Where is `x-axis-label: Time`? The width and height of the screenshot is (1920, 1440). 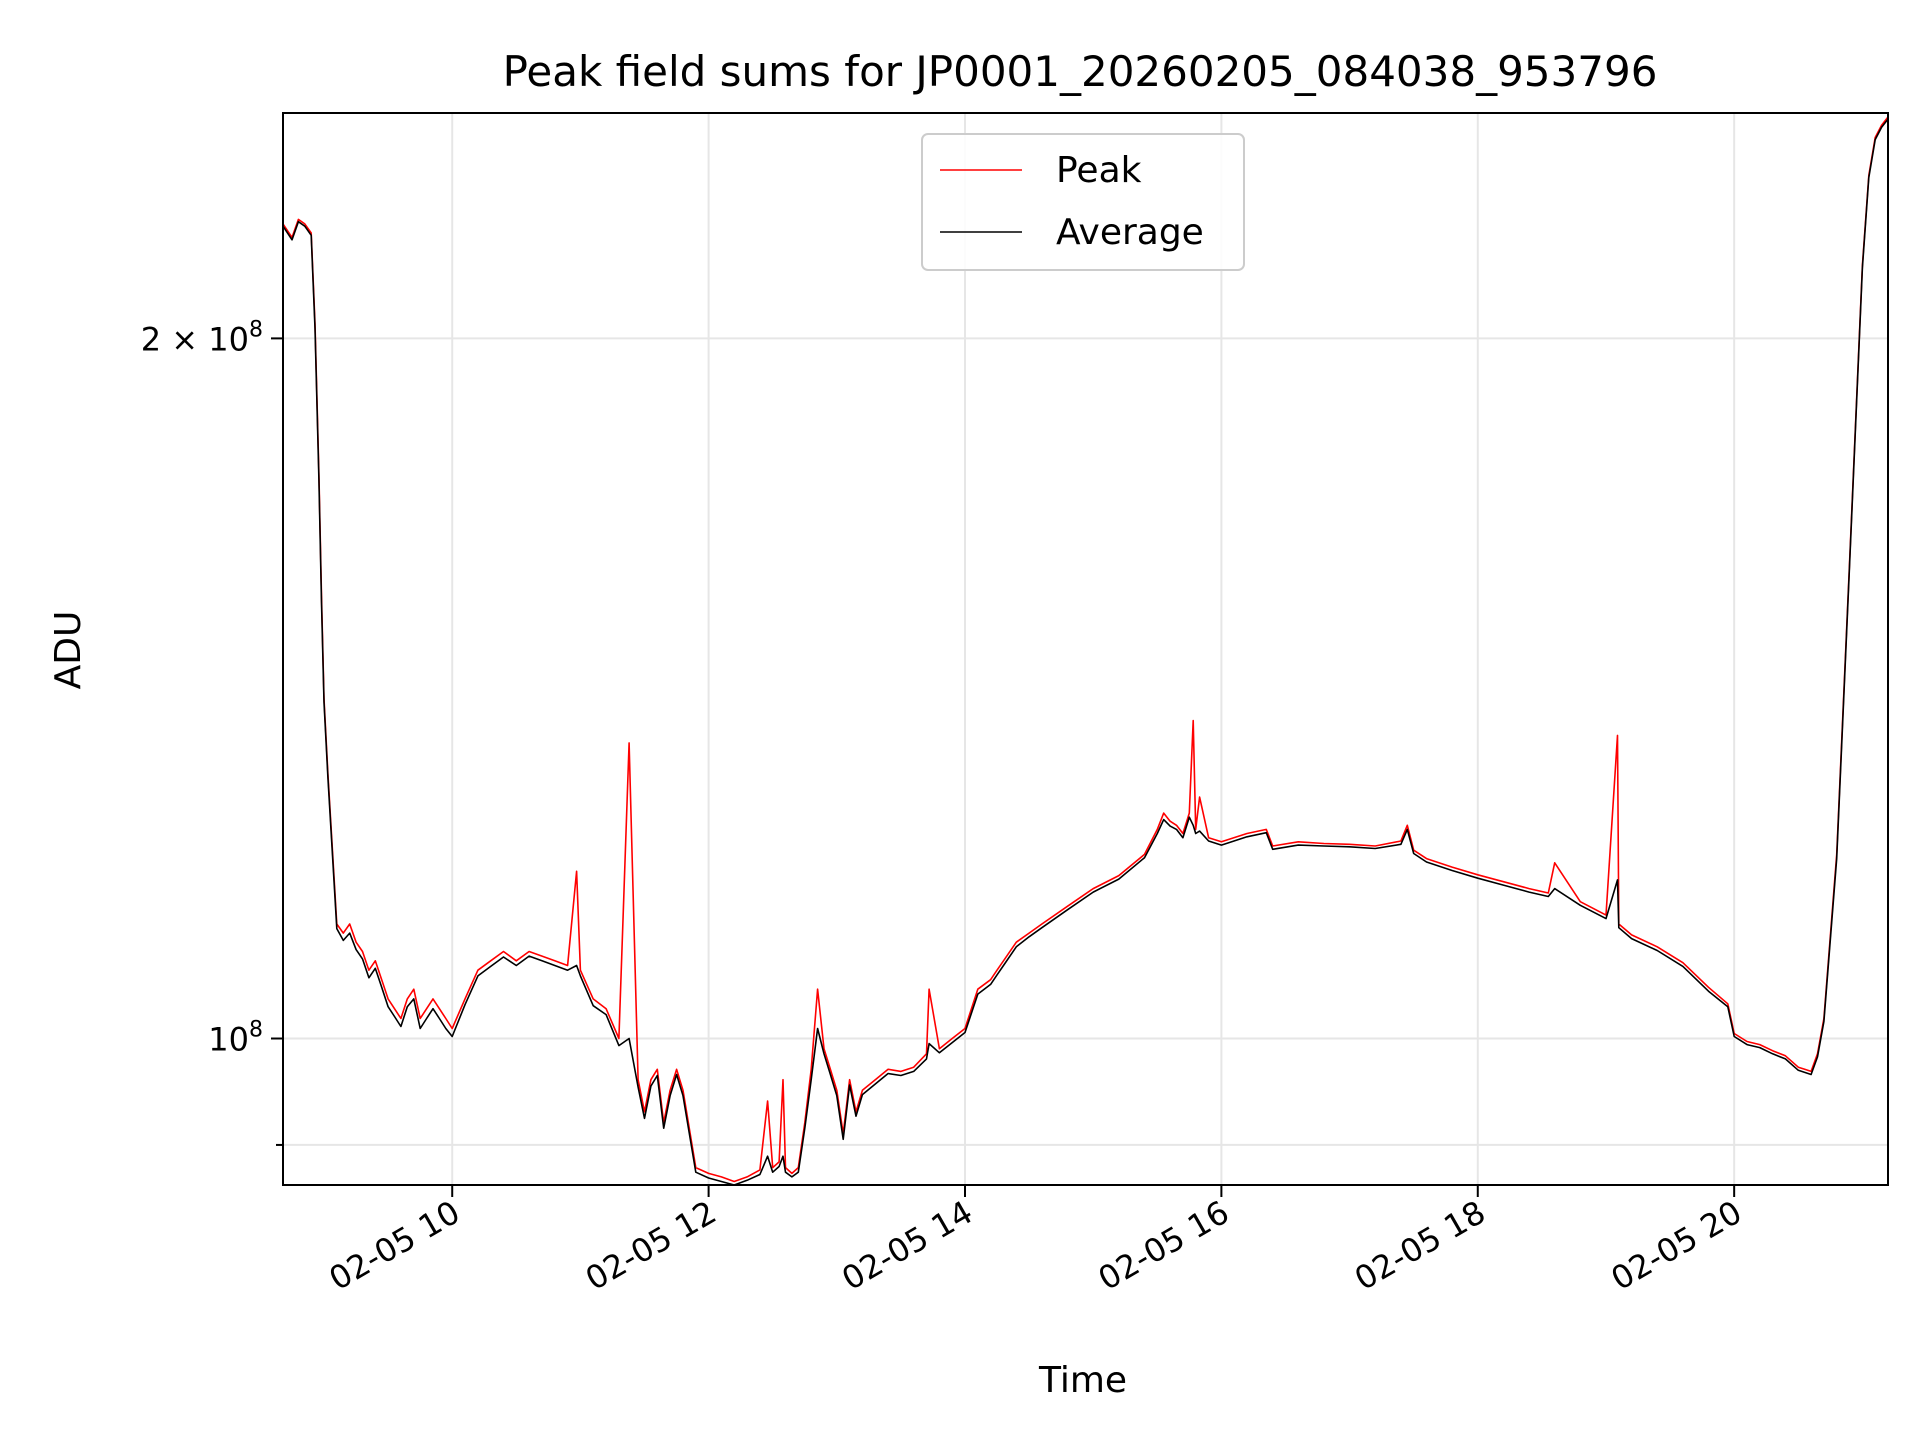 x-axis-label: Time is located at coordinates (1082, 1380).